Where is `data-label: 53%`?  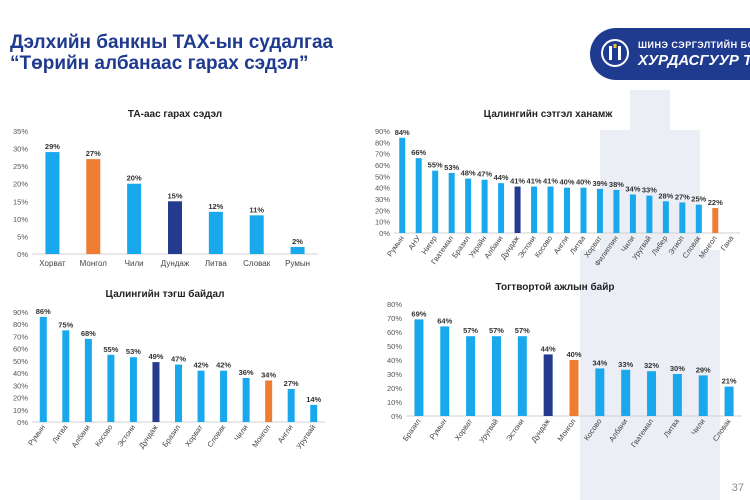
data-label: 53% is located at coordinates (133, 351).